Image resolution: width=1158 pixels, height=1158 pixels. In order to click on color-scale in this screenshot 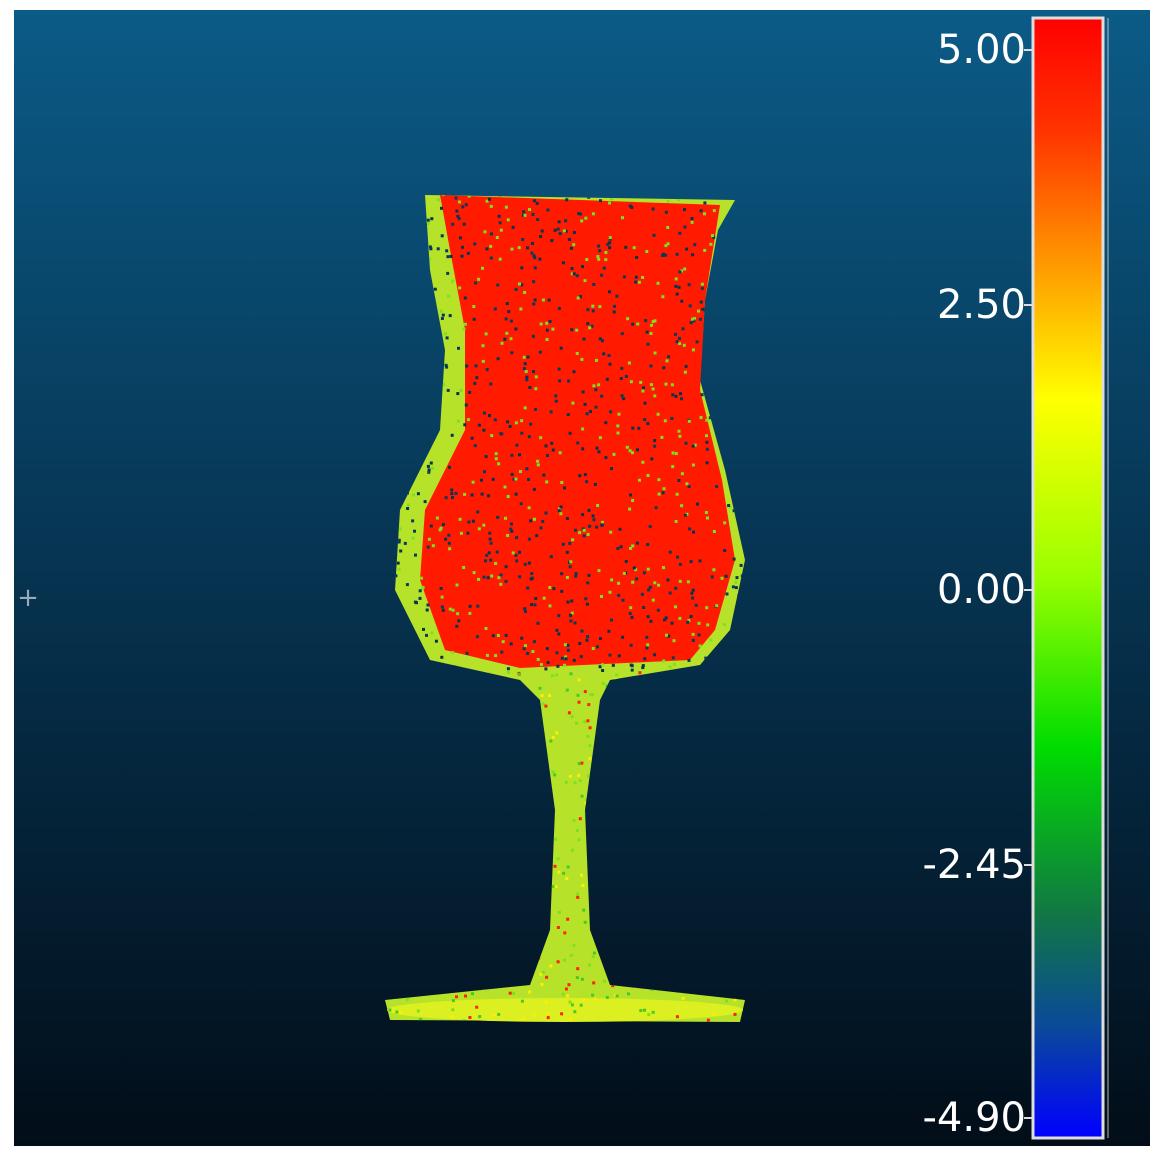, I will do `click(1068, 578)`.